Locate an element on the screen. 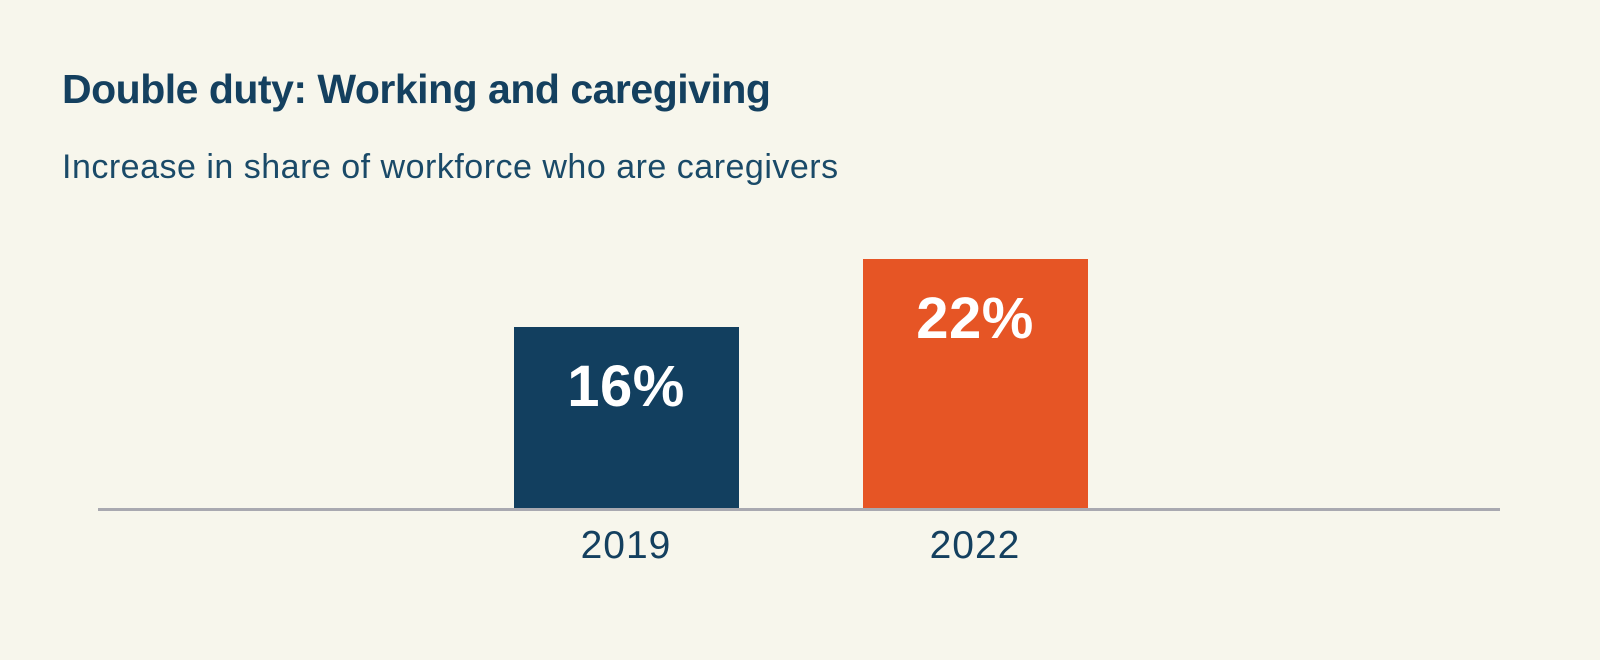 The height and width of the screenshot is (660, 1600). bar-2019: 16% is located at coordinates (626, 417).